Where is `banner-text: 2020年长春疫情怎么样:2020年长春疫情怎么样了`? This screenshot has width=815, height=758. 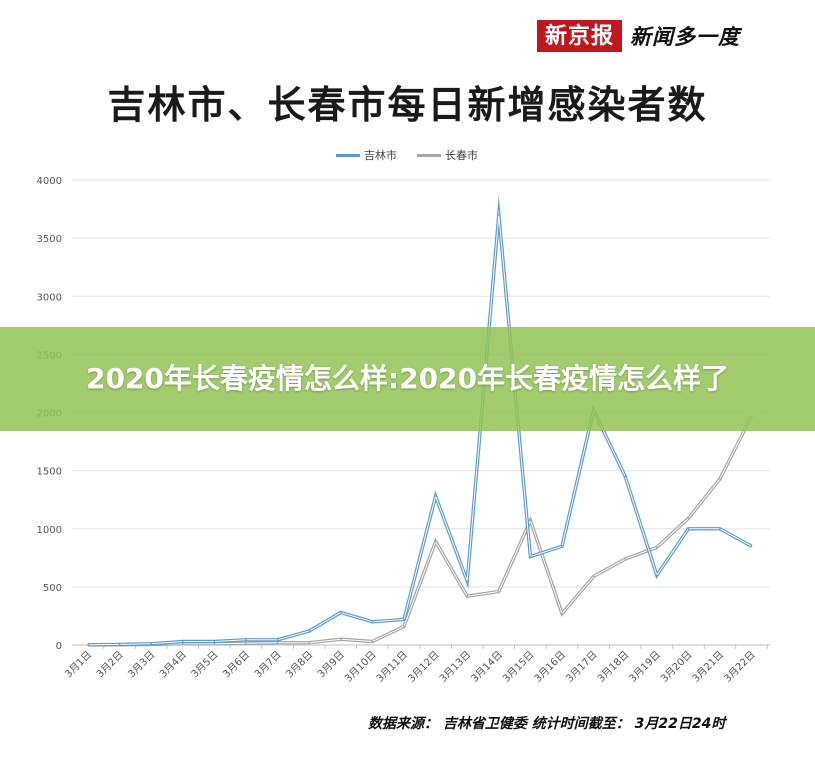
banner-text: 2020年长春疫情怎么样:2020年长春疫情怎么样了 is located at coordinates (407, 378).